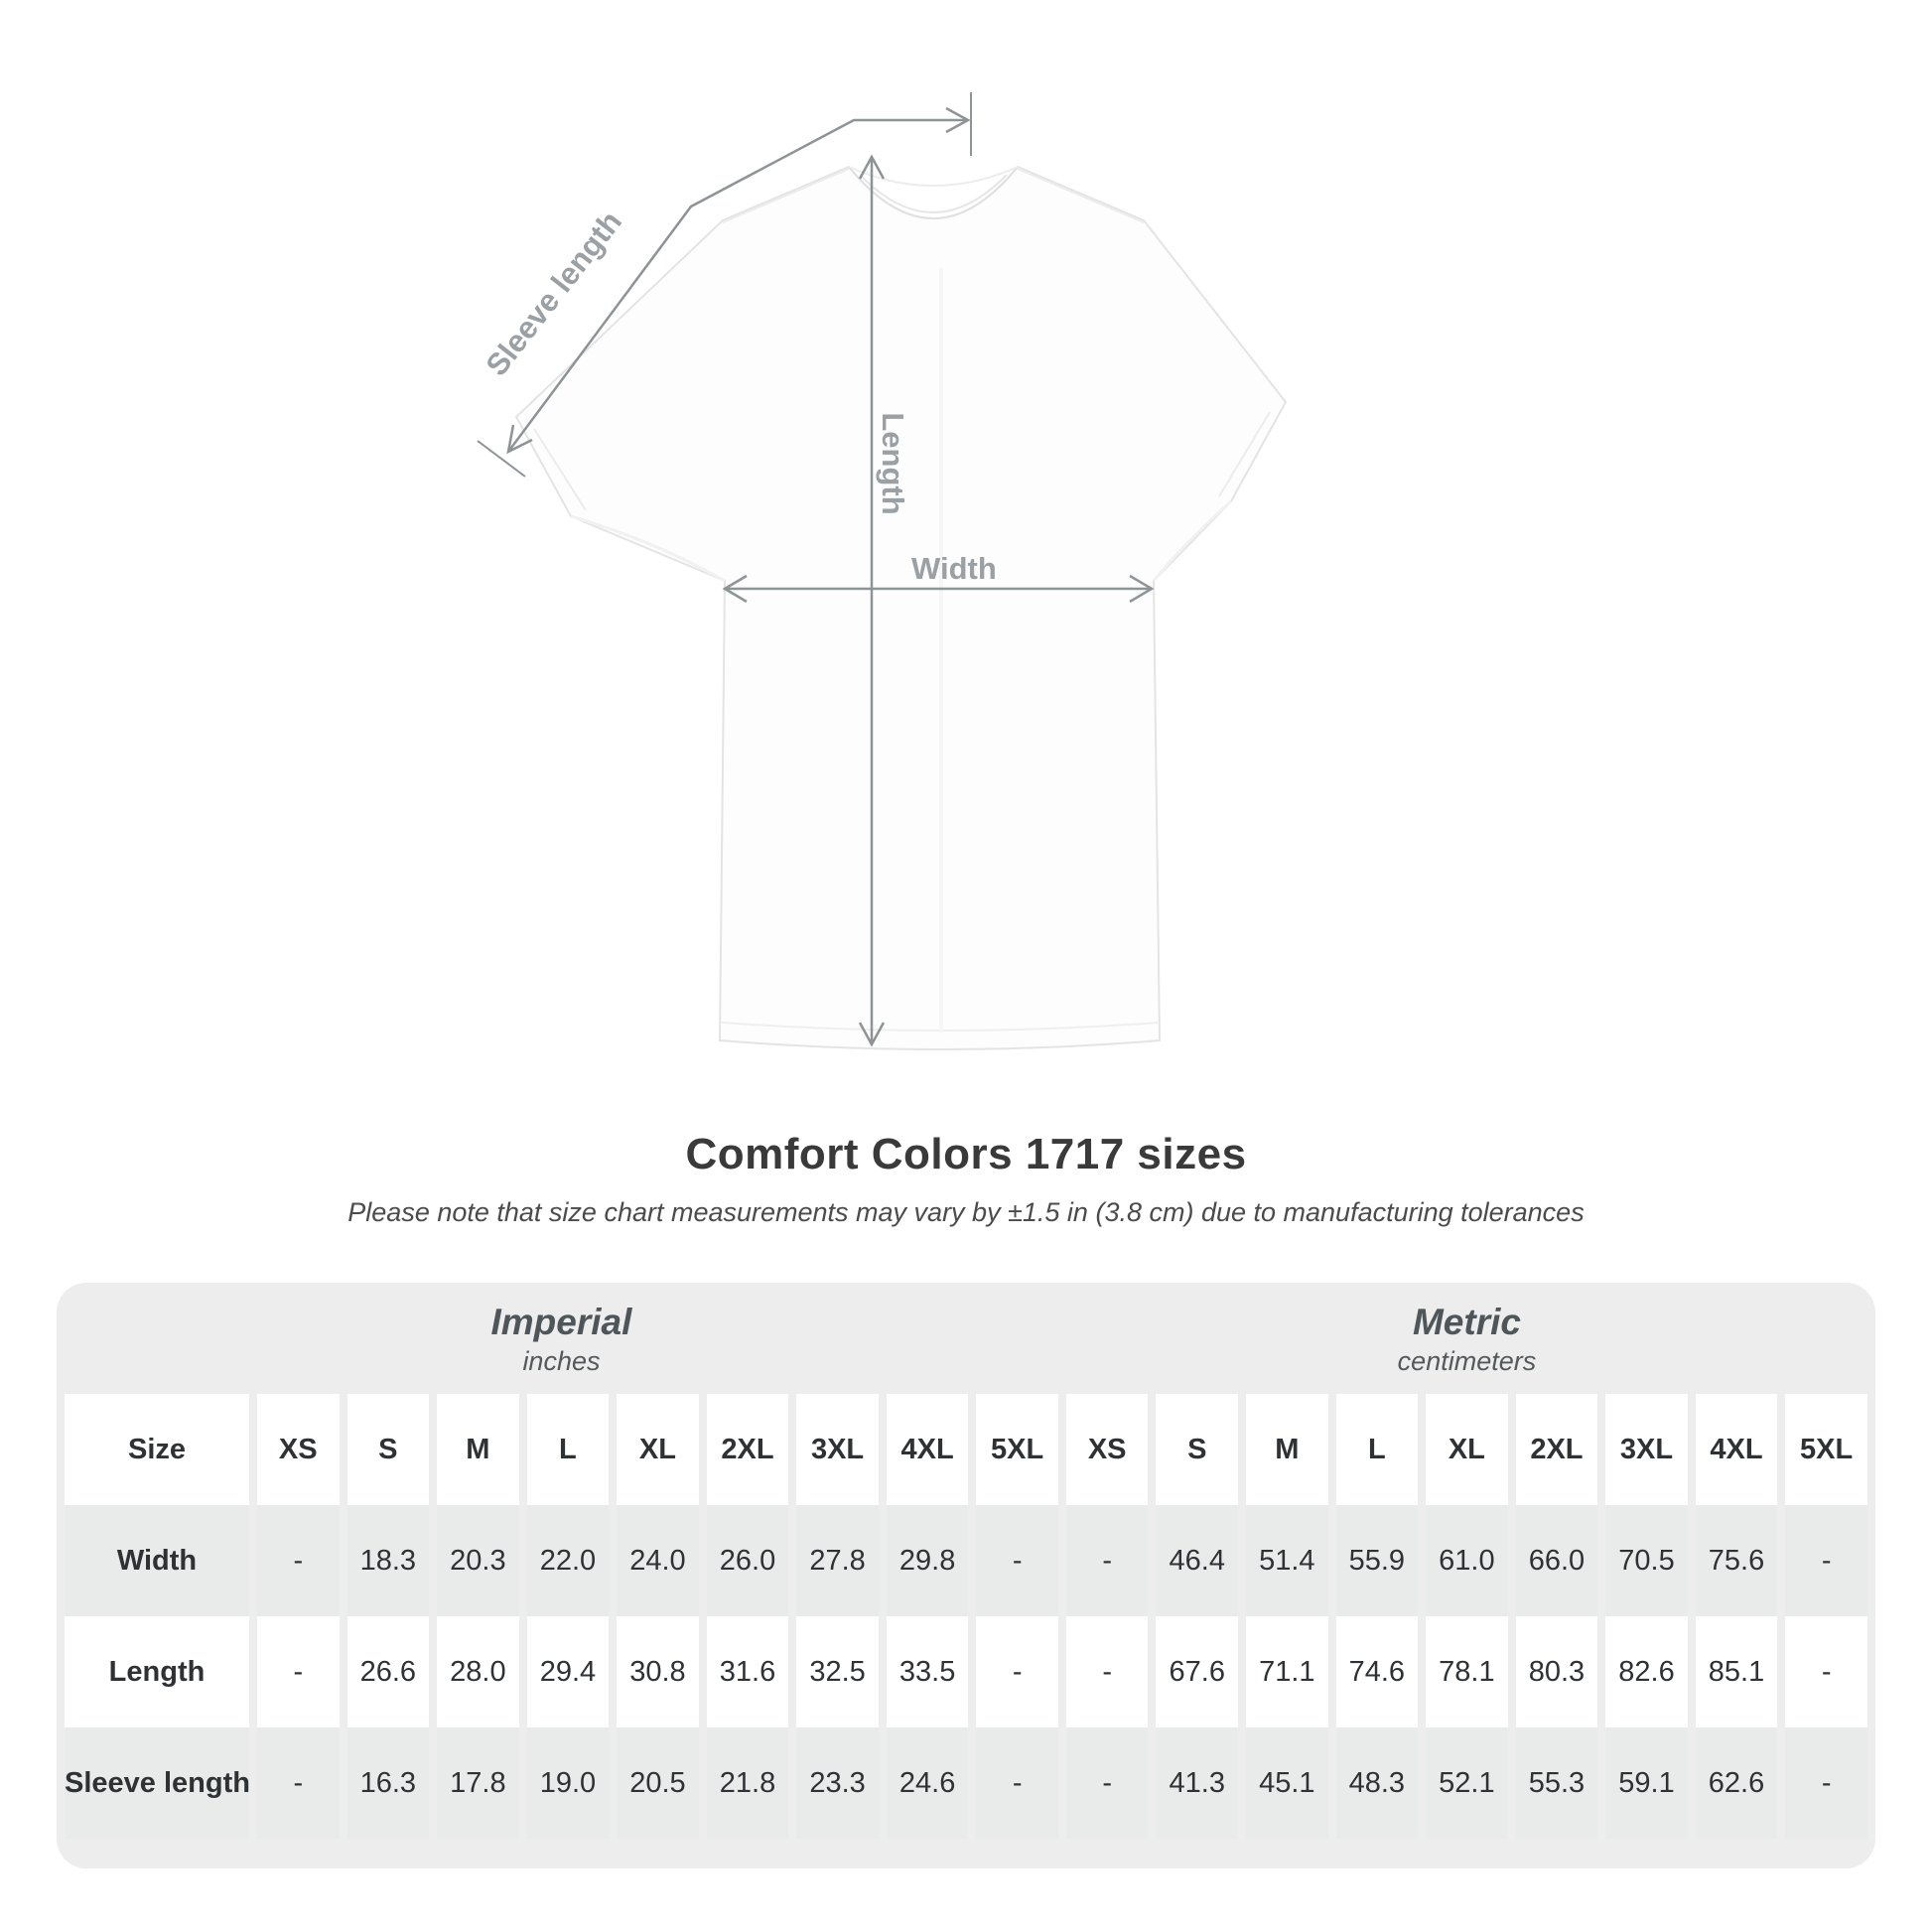 The image size is (1932, 1932). Describe the element at coordinates (1737, 1783) in the screenshot. I see `value-cell: 62.6` at that location.